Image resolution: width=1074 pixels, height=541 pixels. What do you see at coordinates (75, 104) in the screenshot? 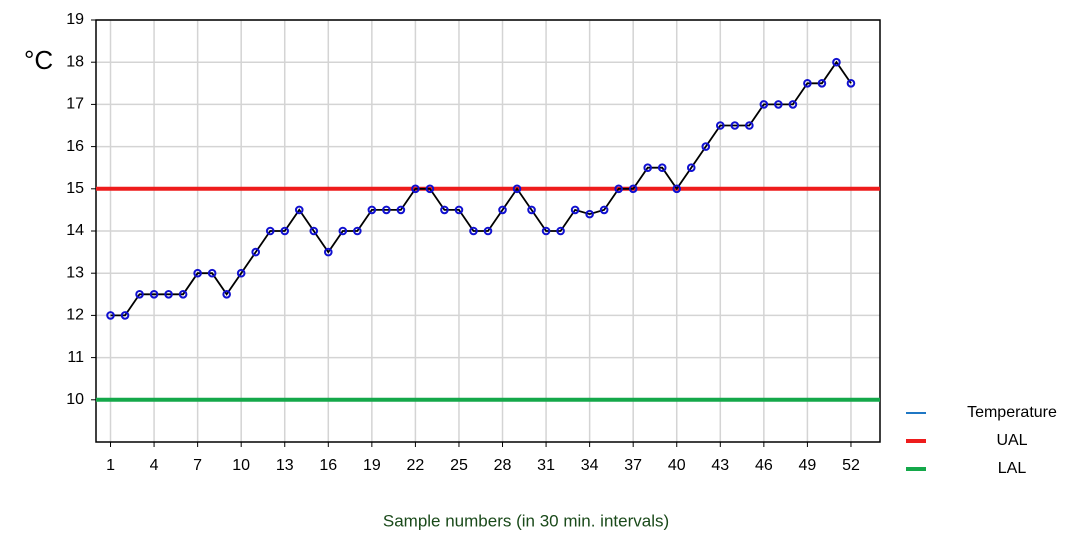
I see `y-tick-label: 17` at bounding box center [75, 104].